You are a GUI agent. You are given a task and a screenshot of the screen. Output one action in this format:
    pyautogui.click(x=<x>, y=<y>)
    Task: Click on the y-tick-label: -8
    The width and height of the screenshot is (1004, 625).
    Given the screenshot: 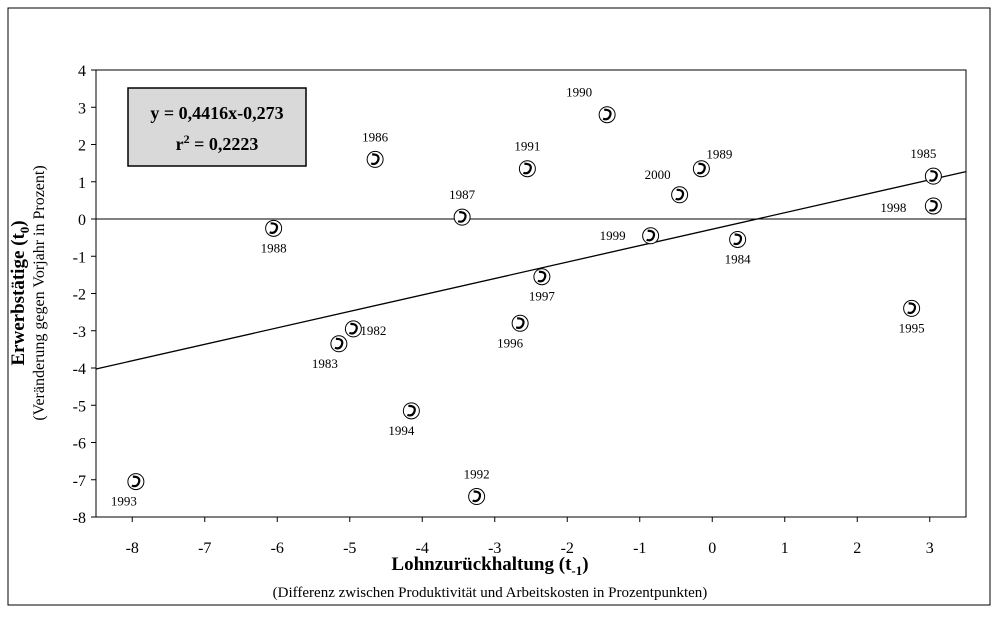 What is the action you would take?
    pyautogui.click(x=79, y=518)
    